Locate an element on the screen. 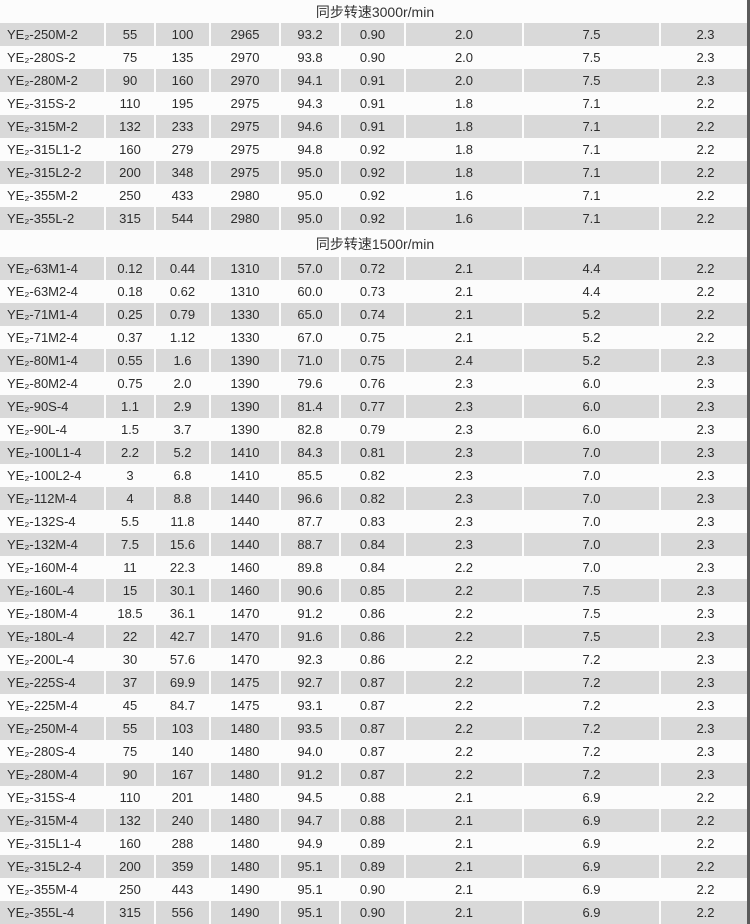  spec-cell: 1.8 is located at coordinates (464, 126).